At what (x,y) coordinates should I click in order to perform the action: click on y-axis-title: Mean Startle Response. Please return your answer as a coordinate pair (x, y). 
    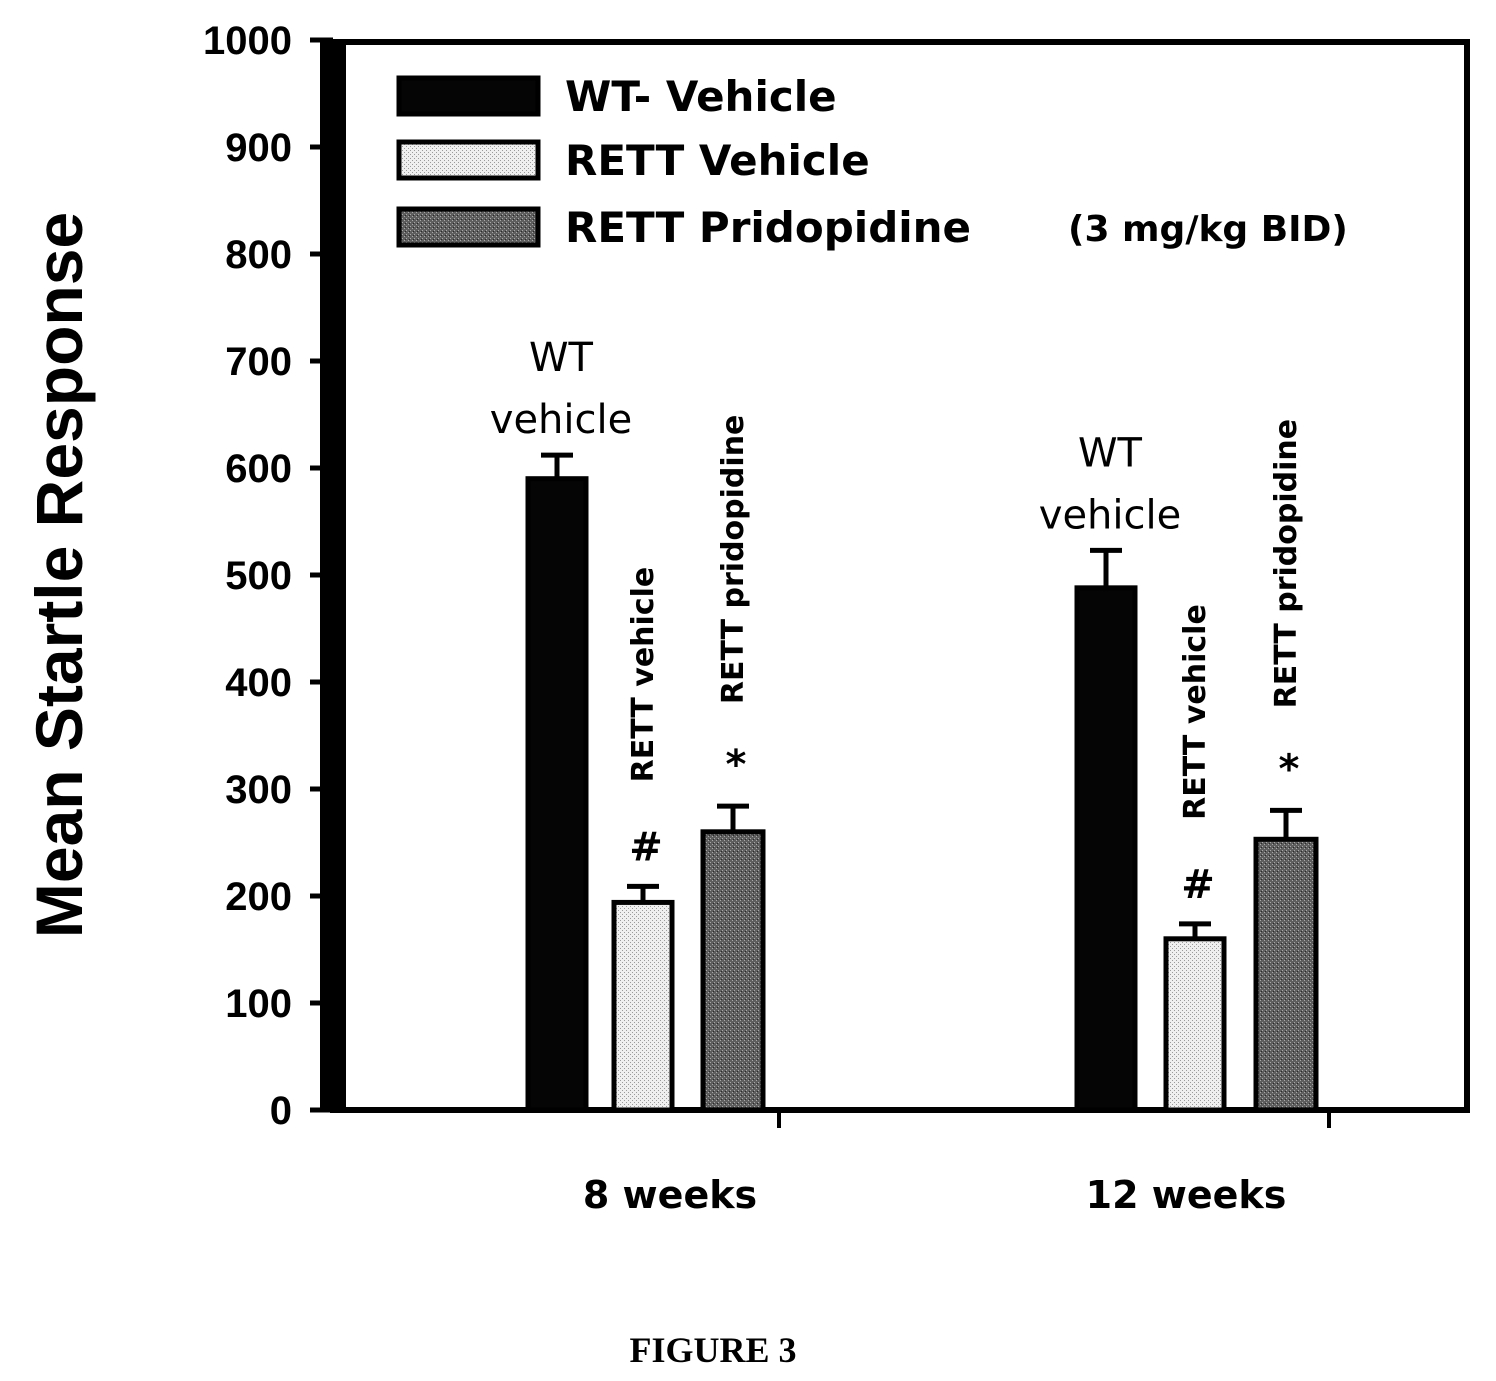
    Looking at the image, I should click on (59, 575).